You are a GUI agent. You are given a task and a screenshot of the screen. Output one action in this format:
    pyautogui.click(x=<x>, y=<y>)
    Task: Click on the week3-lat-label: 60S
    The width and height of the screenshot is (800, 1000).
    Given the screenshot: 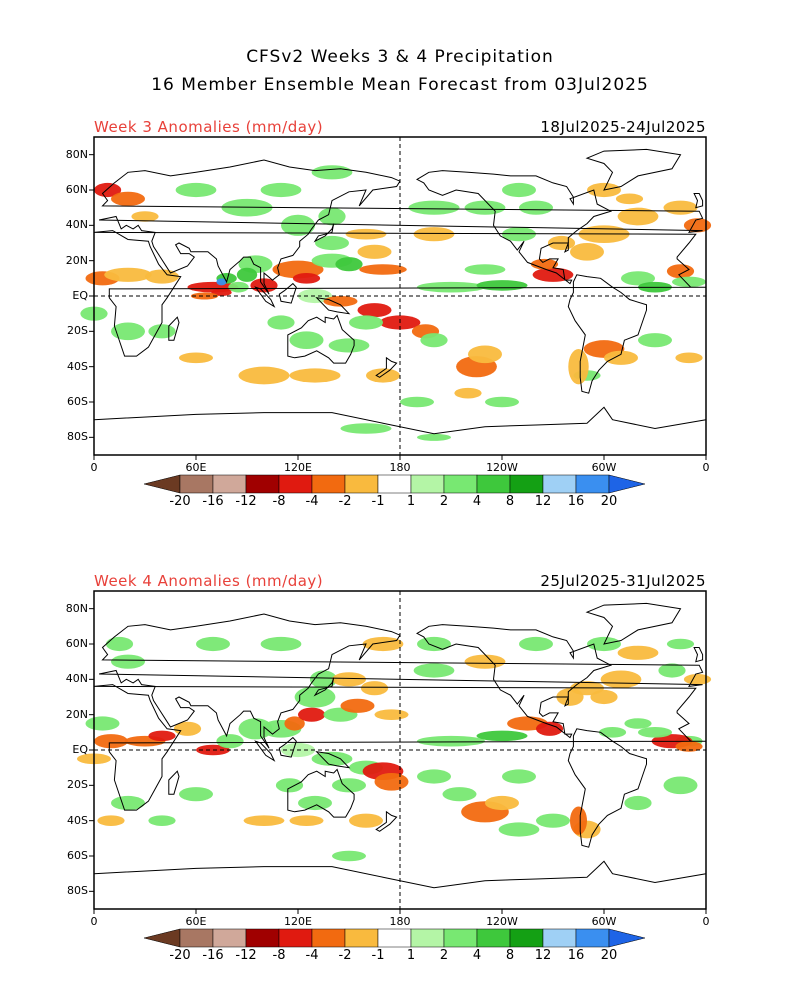 What is the action you would take?
    pyautogui.click(x=77, y=401)
    